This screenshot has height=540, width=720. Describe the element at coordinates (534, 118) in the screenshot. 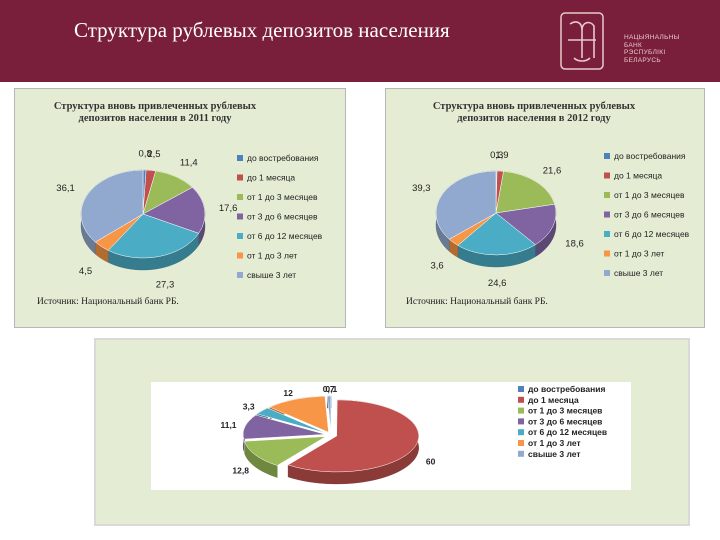

I see `chart-title-line: депозитов населения в 2012 году` at that location.